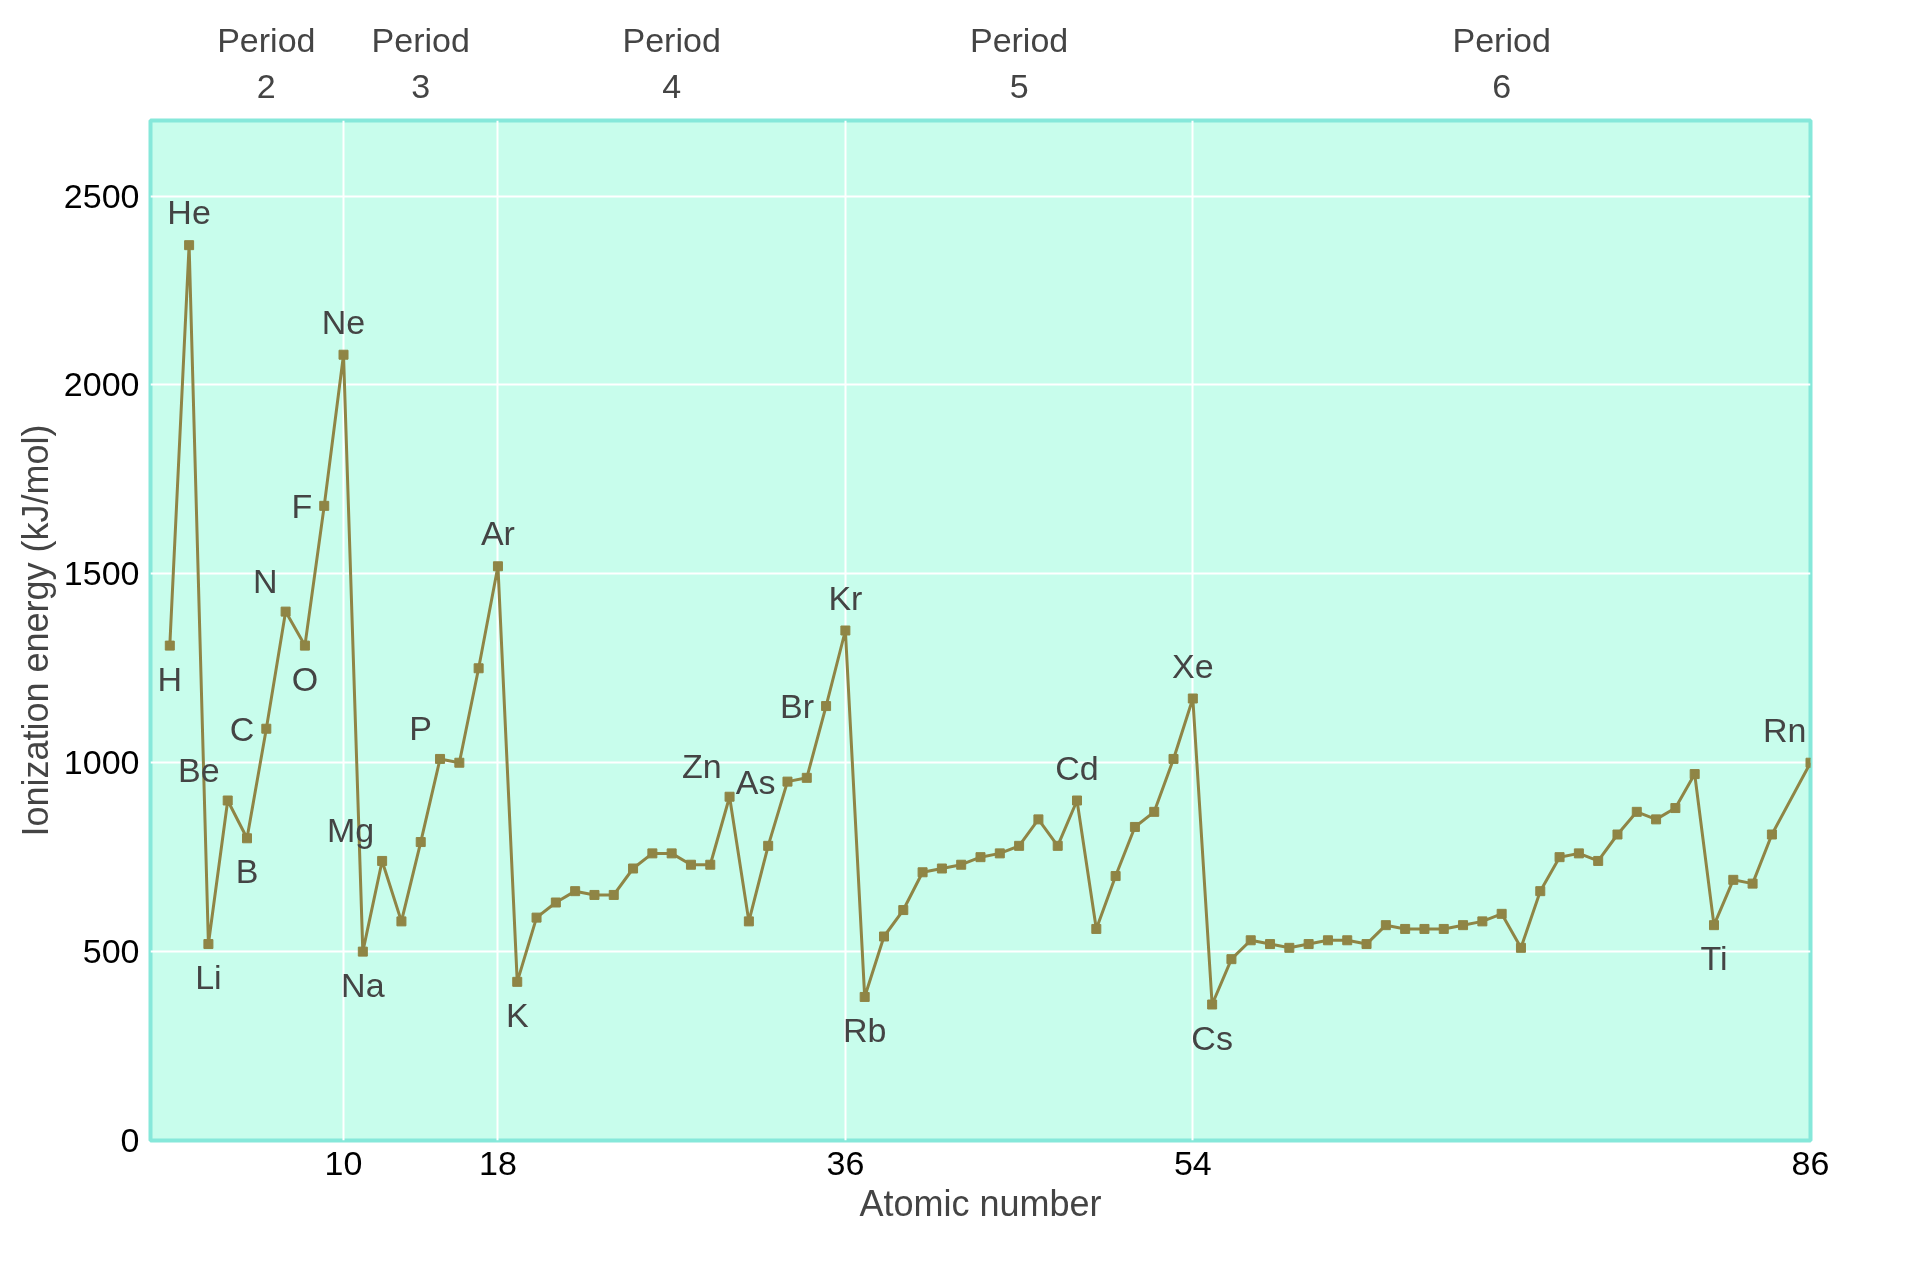 The width and height of the screenshot is (1905, 1278). I want to click on text: Period 5, so click(1019, 63).